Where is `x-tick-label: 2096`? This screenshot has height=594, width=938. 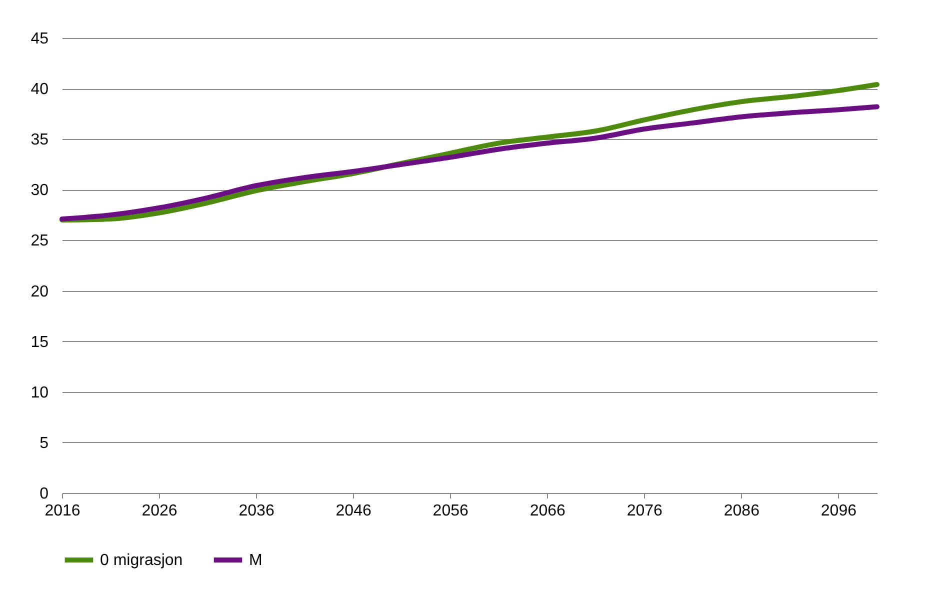
x-tick-label: 2096 is located at coordinates (838, 511).